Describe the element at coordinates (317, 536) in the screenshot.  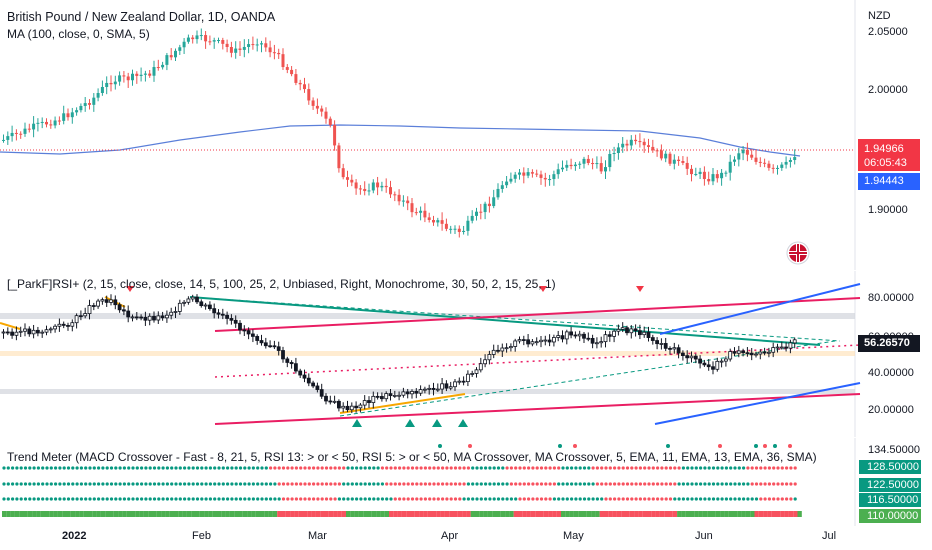
I see `x-label-mar: Mar` at that location.